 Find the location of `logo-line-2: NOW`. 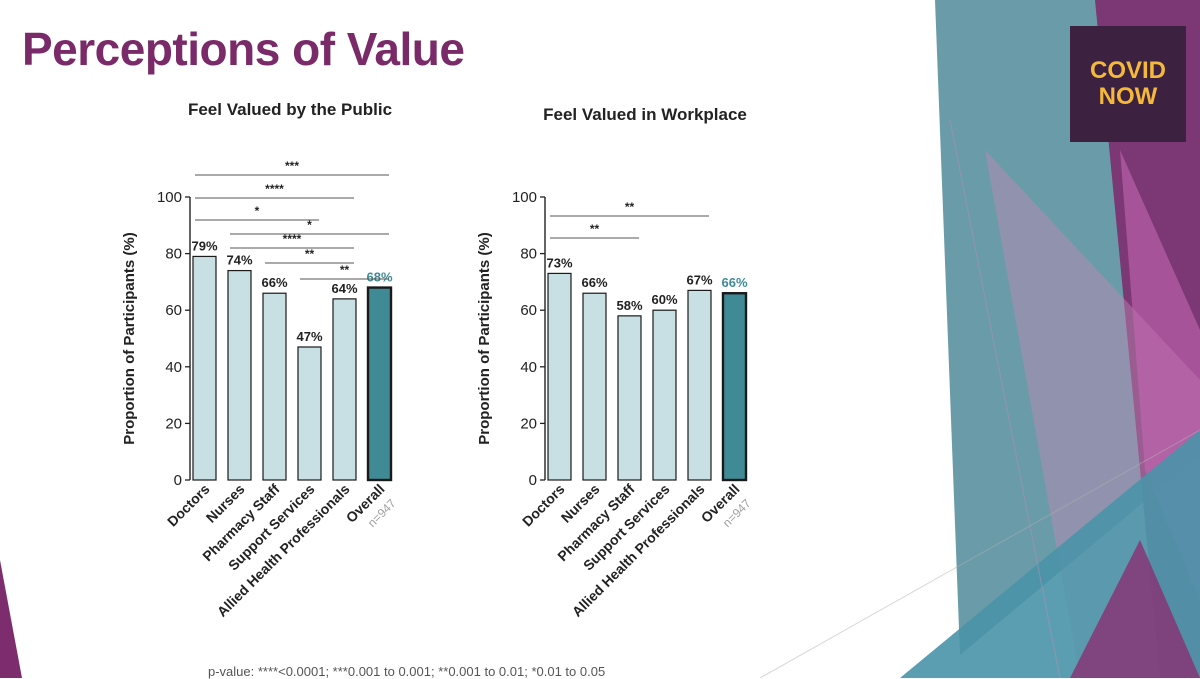

logo-line-2: NOW is located at coordinates (1128, 96).